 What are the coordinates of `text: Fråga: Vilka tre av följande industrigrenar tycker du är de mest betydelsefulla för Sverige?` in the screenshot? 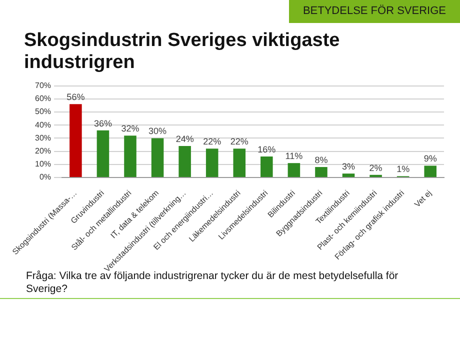 It's located at (213, 283).